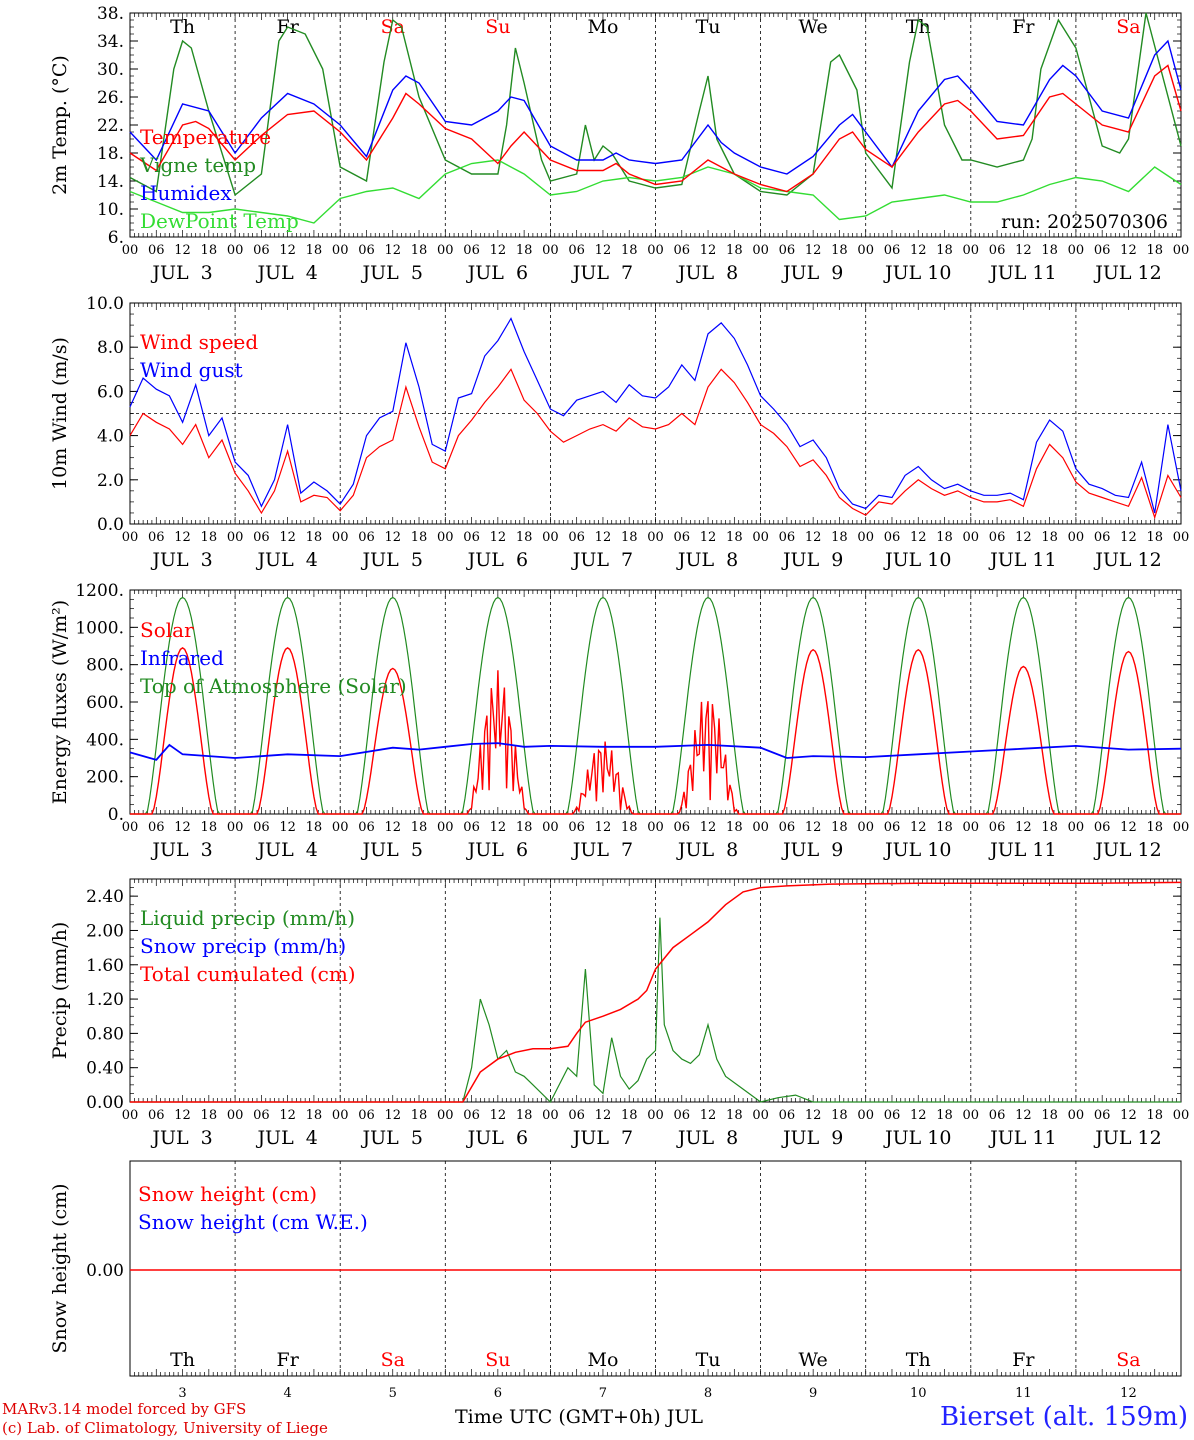  I want to click on legend-entry: Vigne temp, so click(197, 165).